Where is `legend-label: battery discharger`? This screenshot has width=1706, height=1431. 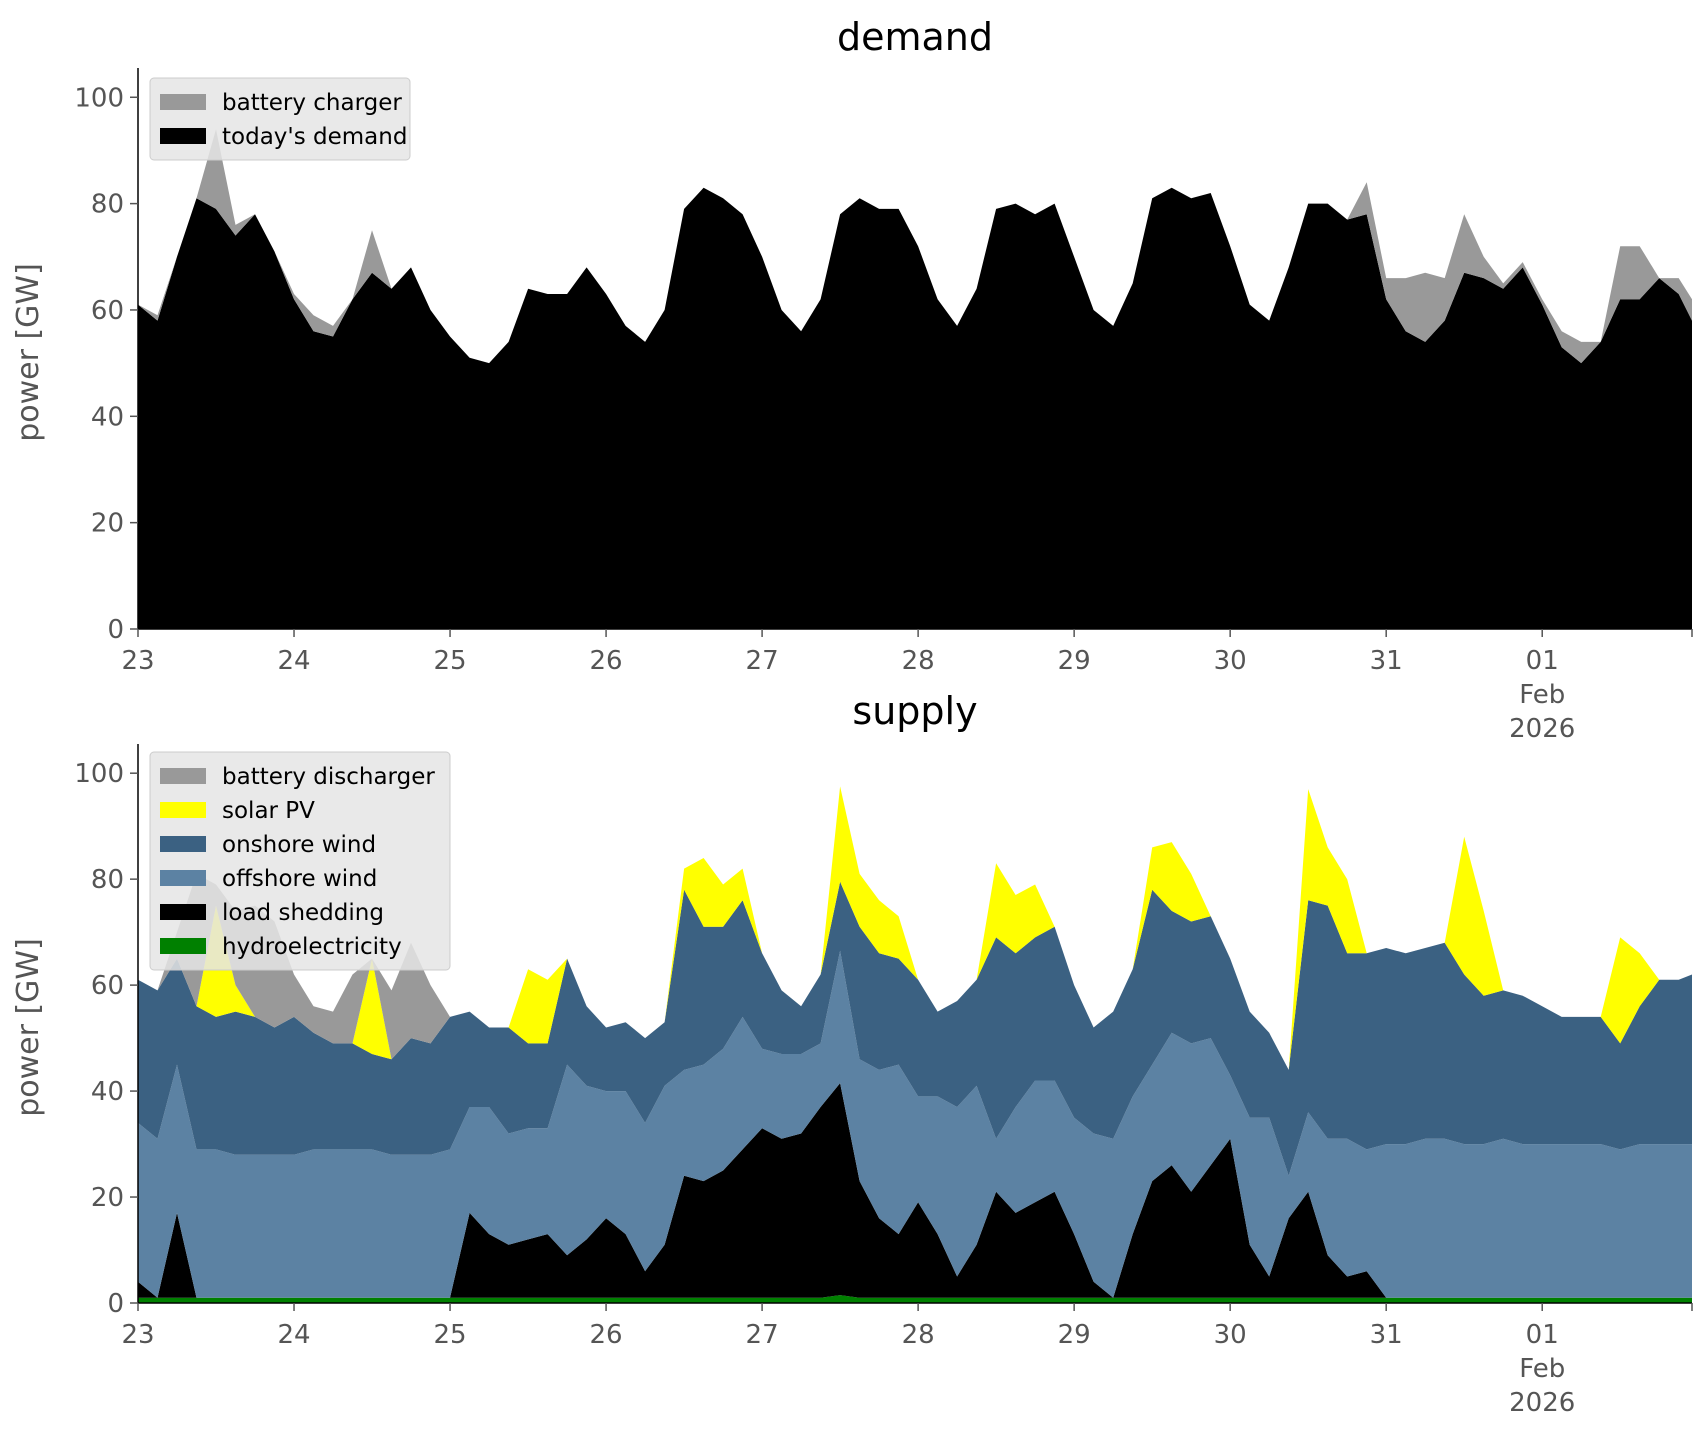
legend-label: battery discharger is located at coordinates (328, 777).